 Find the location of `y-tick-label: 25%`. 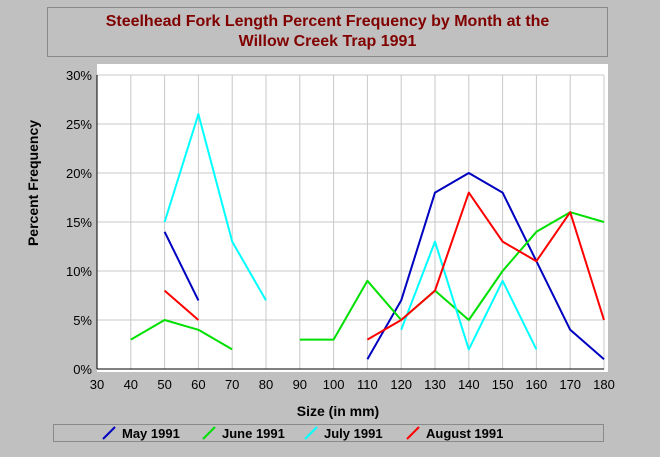

y-tick-label: 25% is located at coordinates (79, 124).